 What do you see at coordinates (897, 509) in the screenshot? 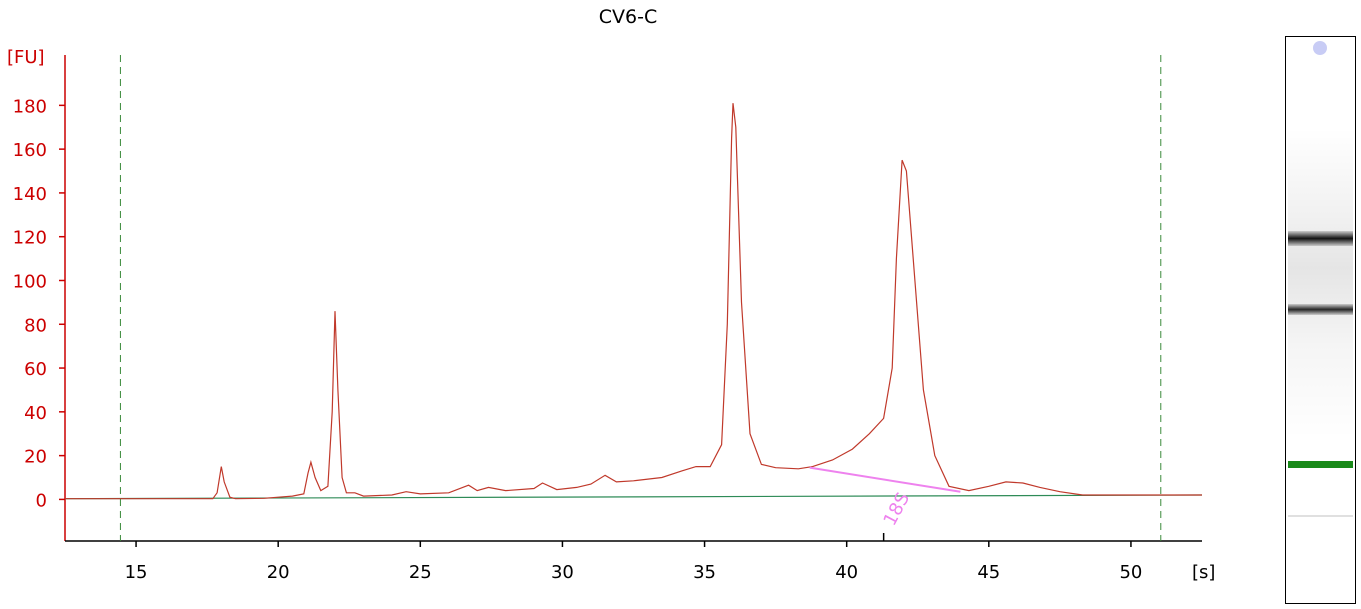
I see `peak-label: 18S` at bounding box center [897, 509].